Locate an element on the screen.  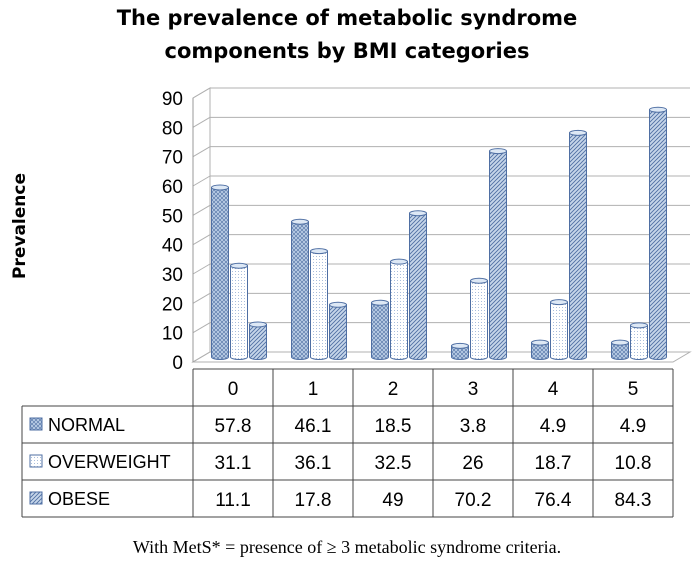
table-cell-value: 84.3 is located at coordinates (633, 500).